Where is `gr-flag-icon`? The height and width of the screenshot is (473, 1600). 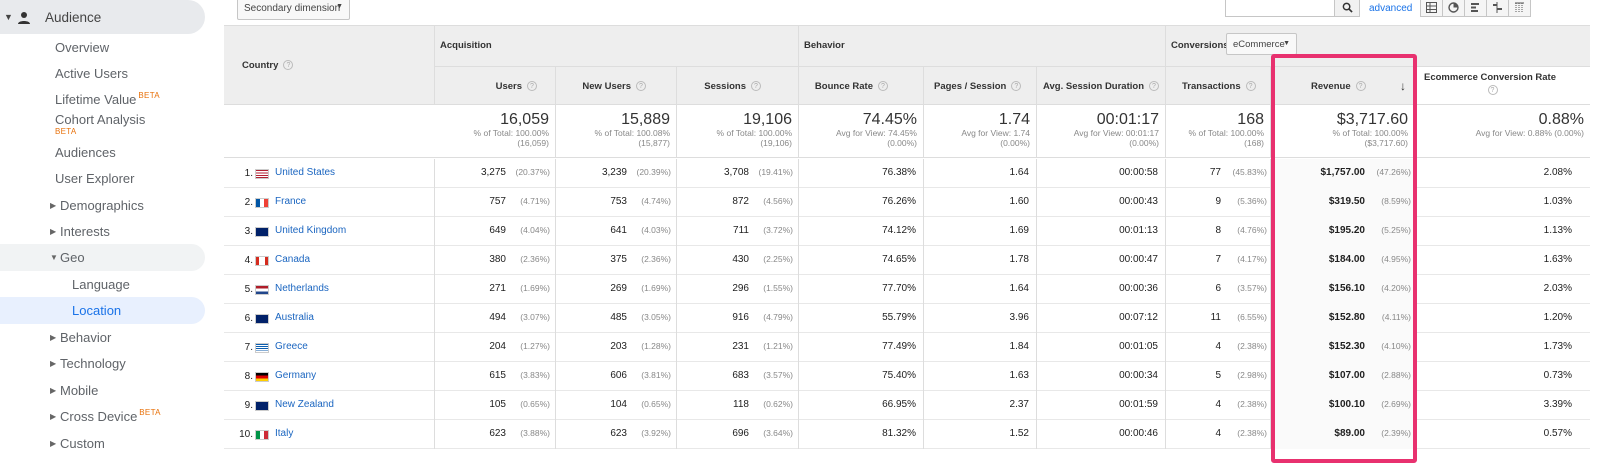 gr-flag-icon is located at coordinates (262, 348).